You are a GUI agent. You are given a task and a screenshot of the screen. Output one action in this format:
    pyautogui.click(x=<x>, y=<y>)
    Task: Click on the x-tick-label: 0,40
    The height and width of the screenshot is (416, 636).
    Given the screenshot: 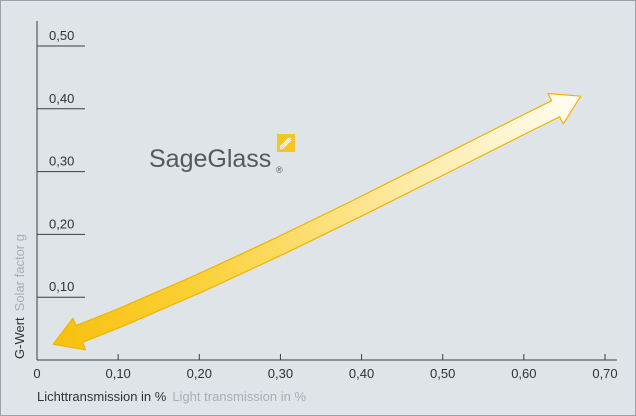 What is the action you would take?
    pyautogui.click(x=361, y=373)
    